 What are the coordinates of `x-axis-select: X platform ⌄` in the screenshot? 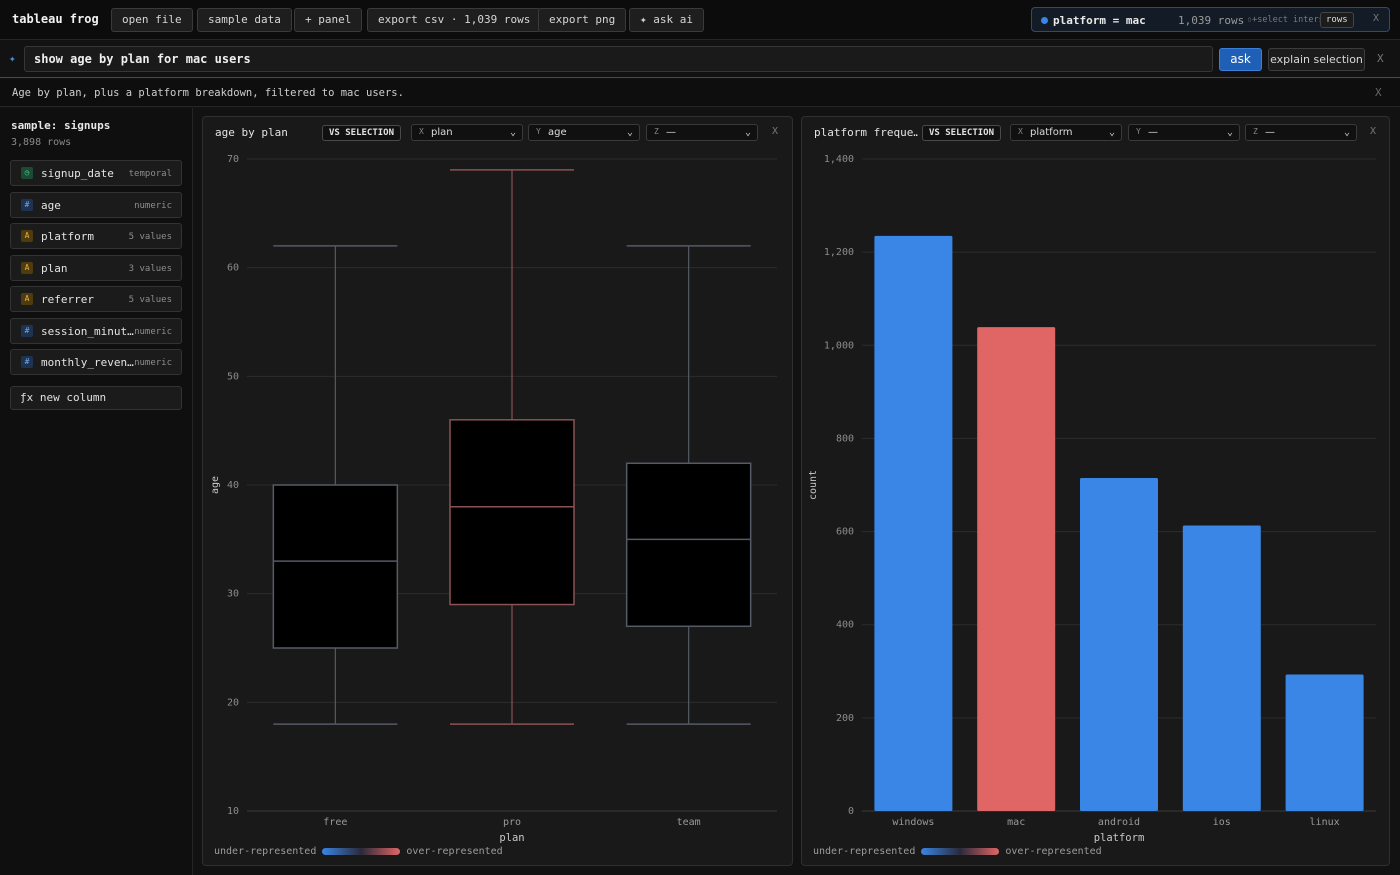 It's located at (1066, 132).